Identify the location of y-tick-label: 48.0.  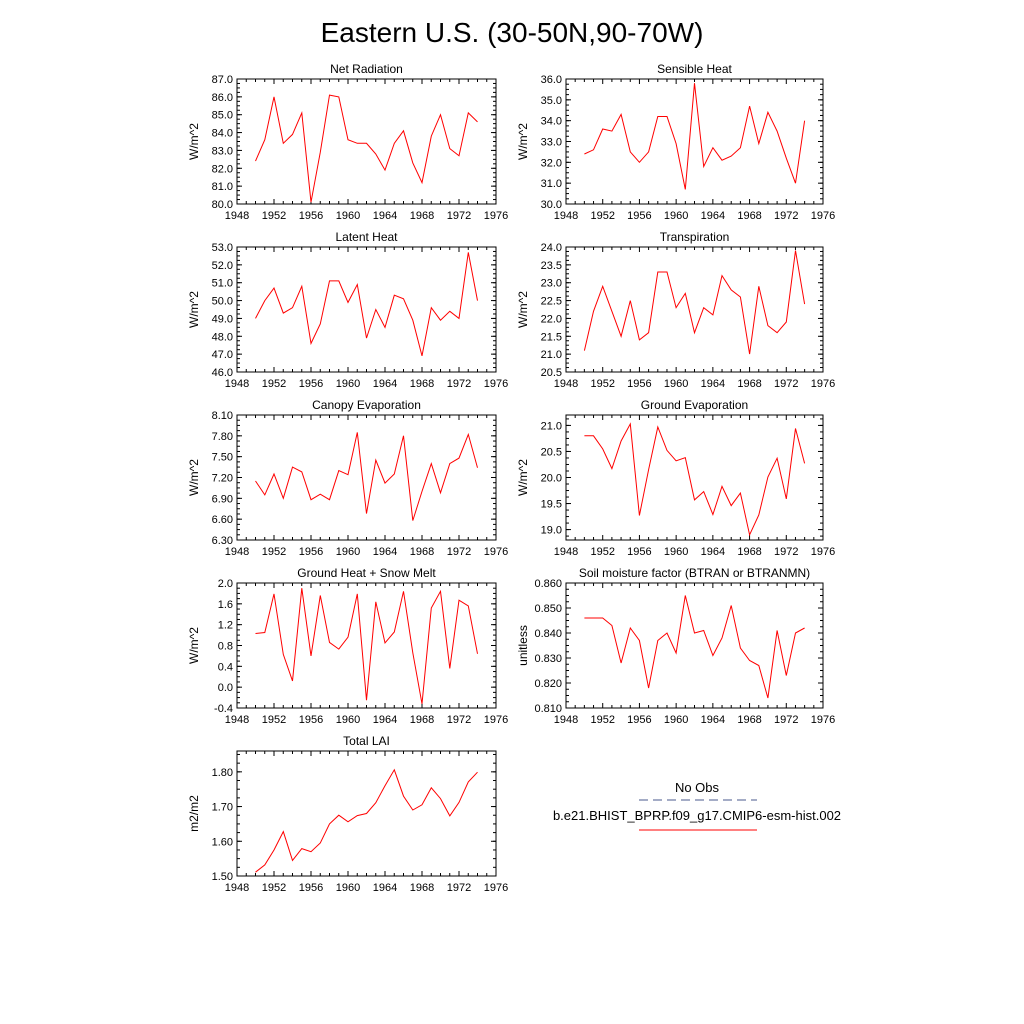
(222, 337).